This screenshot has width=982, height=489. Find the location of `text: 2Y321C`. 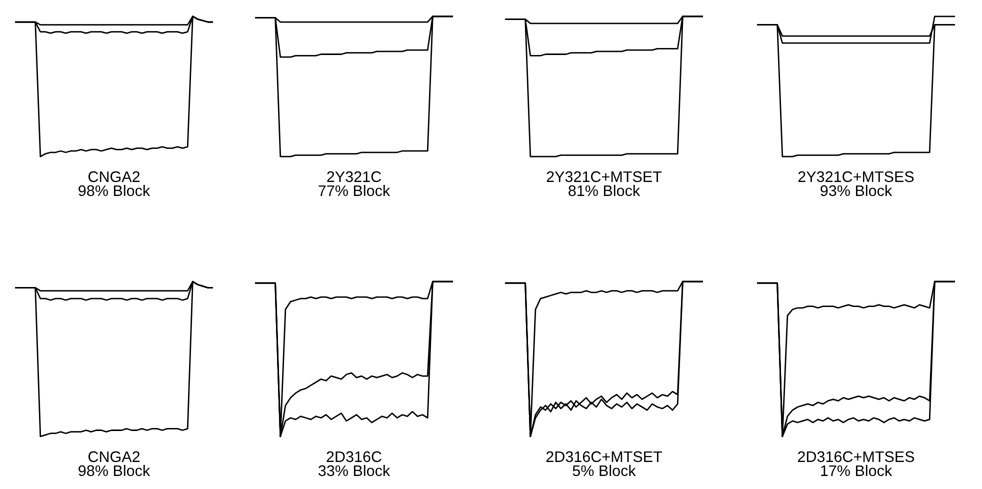

text: 2Y321C is located at coordinates (354, 176).